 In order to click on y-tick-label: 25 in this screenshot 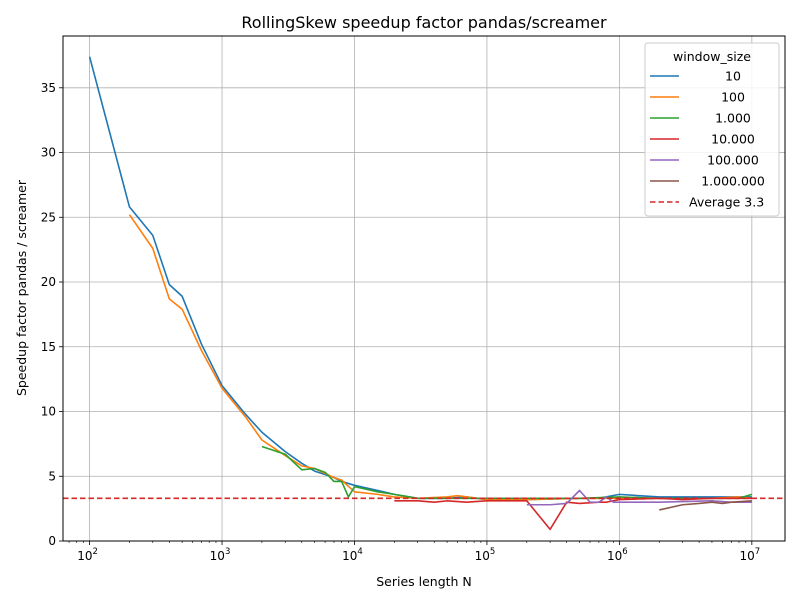, I will do `click(48, 217)`.